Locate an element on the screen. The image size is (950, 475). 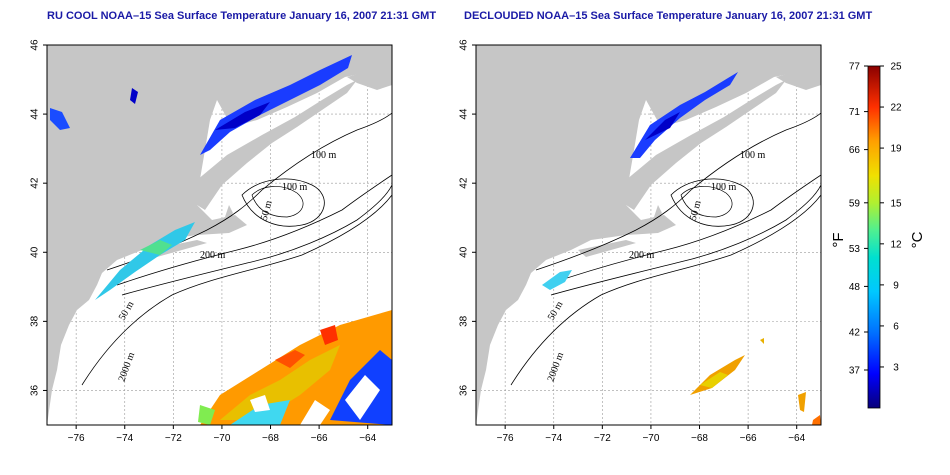
colorbar-c-tick-label: 19 is located at coordinates (896, 149).